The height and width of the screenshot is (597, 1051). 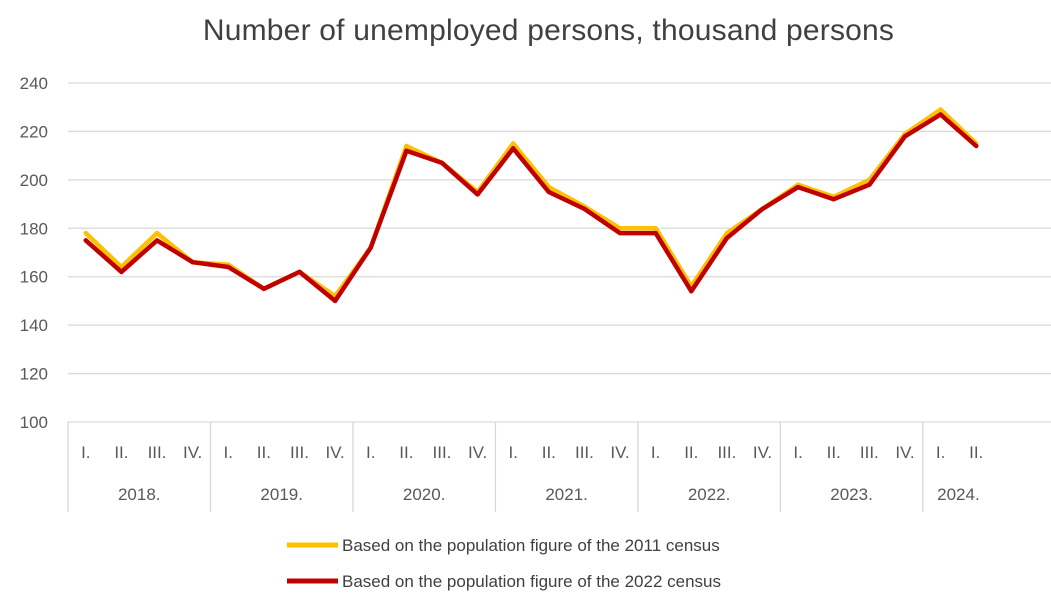 I want to click on year-label: 2021., so click(x=566, y=494).